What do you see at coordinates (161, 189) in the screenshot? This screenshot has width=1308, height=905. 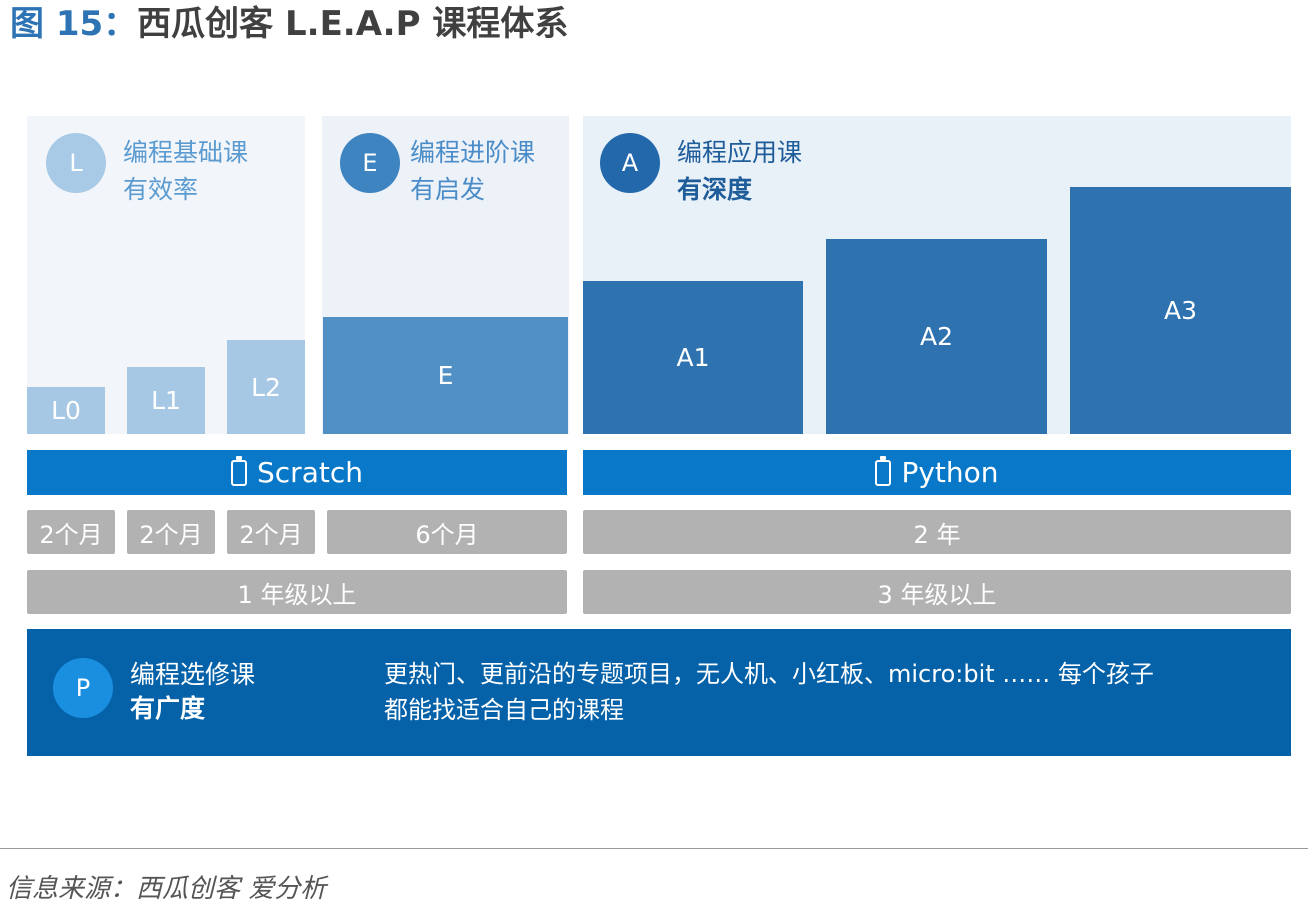 I see `panel-l-subtitle: 有效率` at bounding box center [161, 189].